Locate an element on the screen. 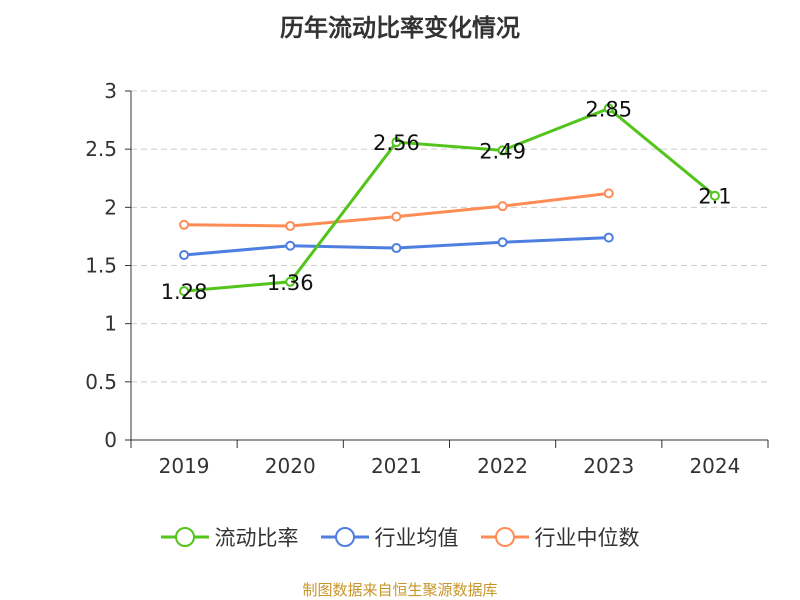  source-footer: 制图数据来自恒生聚源数据库 is located at coordinates (400, 590).